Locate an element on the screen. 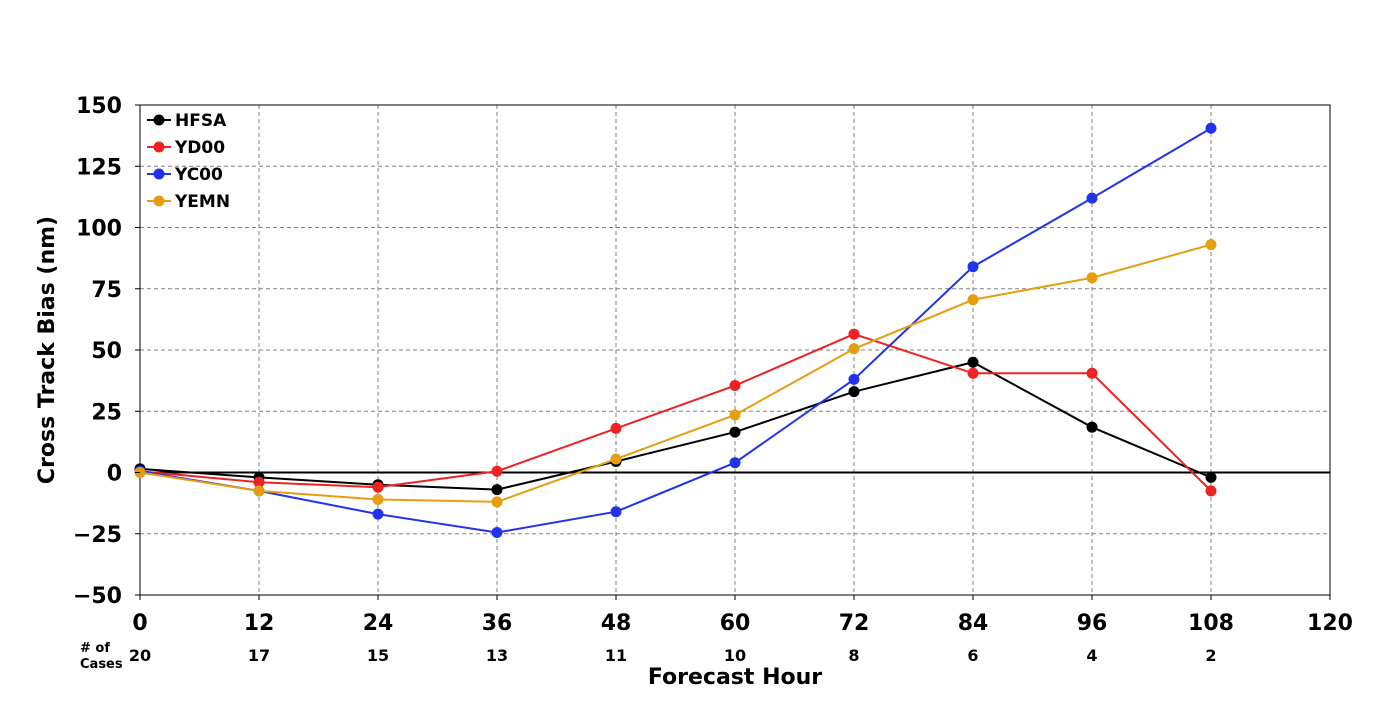  cases-row: # of Cases 20 17 15 13 11 10 8 6 4 2 is located at coordinates (648, 656).